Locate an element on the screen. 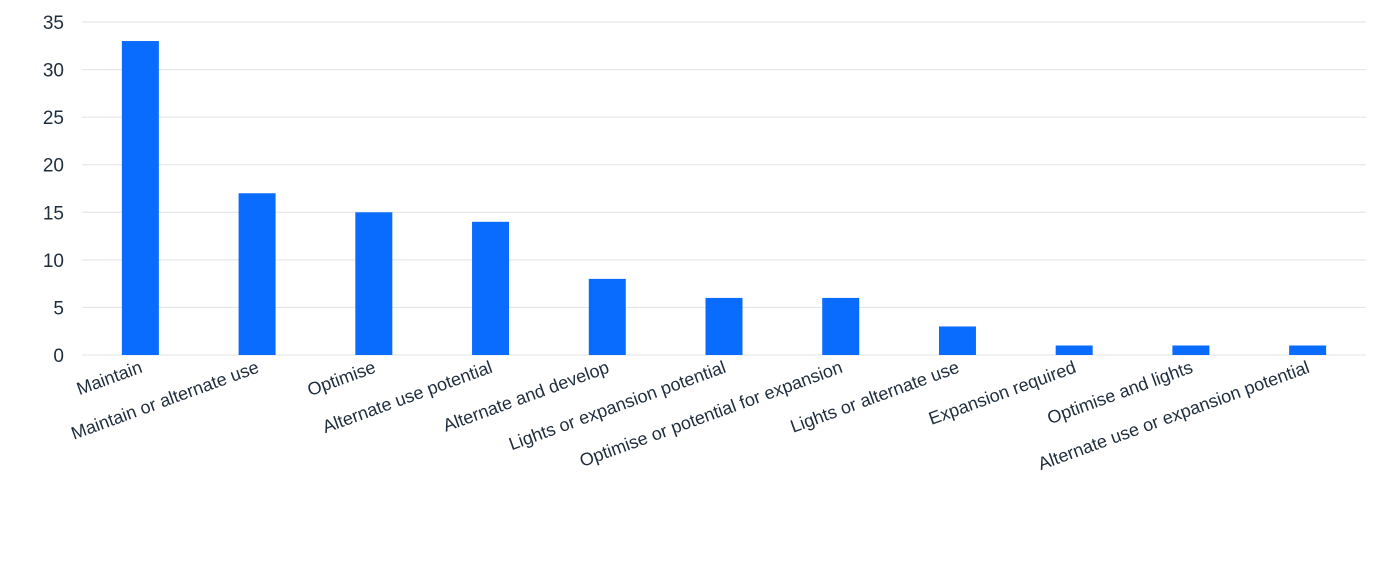 This screenshot has height=567, width=1379. y-tick-label: 30 is located at coordinates (53, 71).